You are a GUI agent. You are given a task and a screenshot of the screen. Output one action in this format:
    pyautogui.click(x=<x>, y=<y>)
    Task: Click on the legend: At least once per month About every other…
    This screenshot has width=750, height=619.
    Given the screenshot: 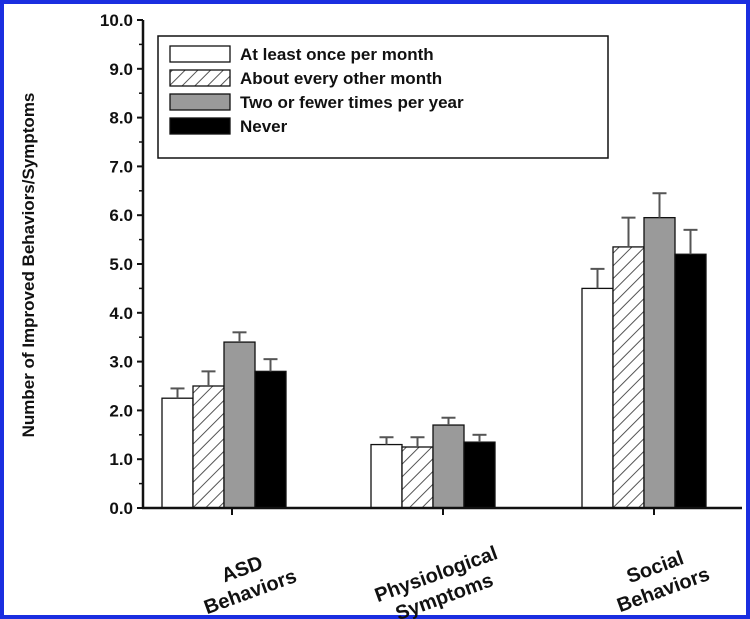 What is the action you would take?
    pyautogui.click(x=383, y=97)
    